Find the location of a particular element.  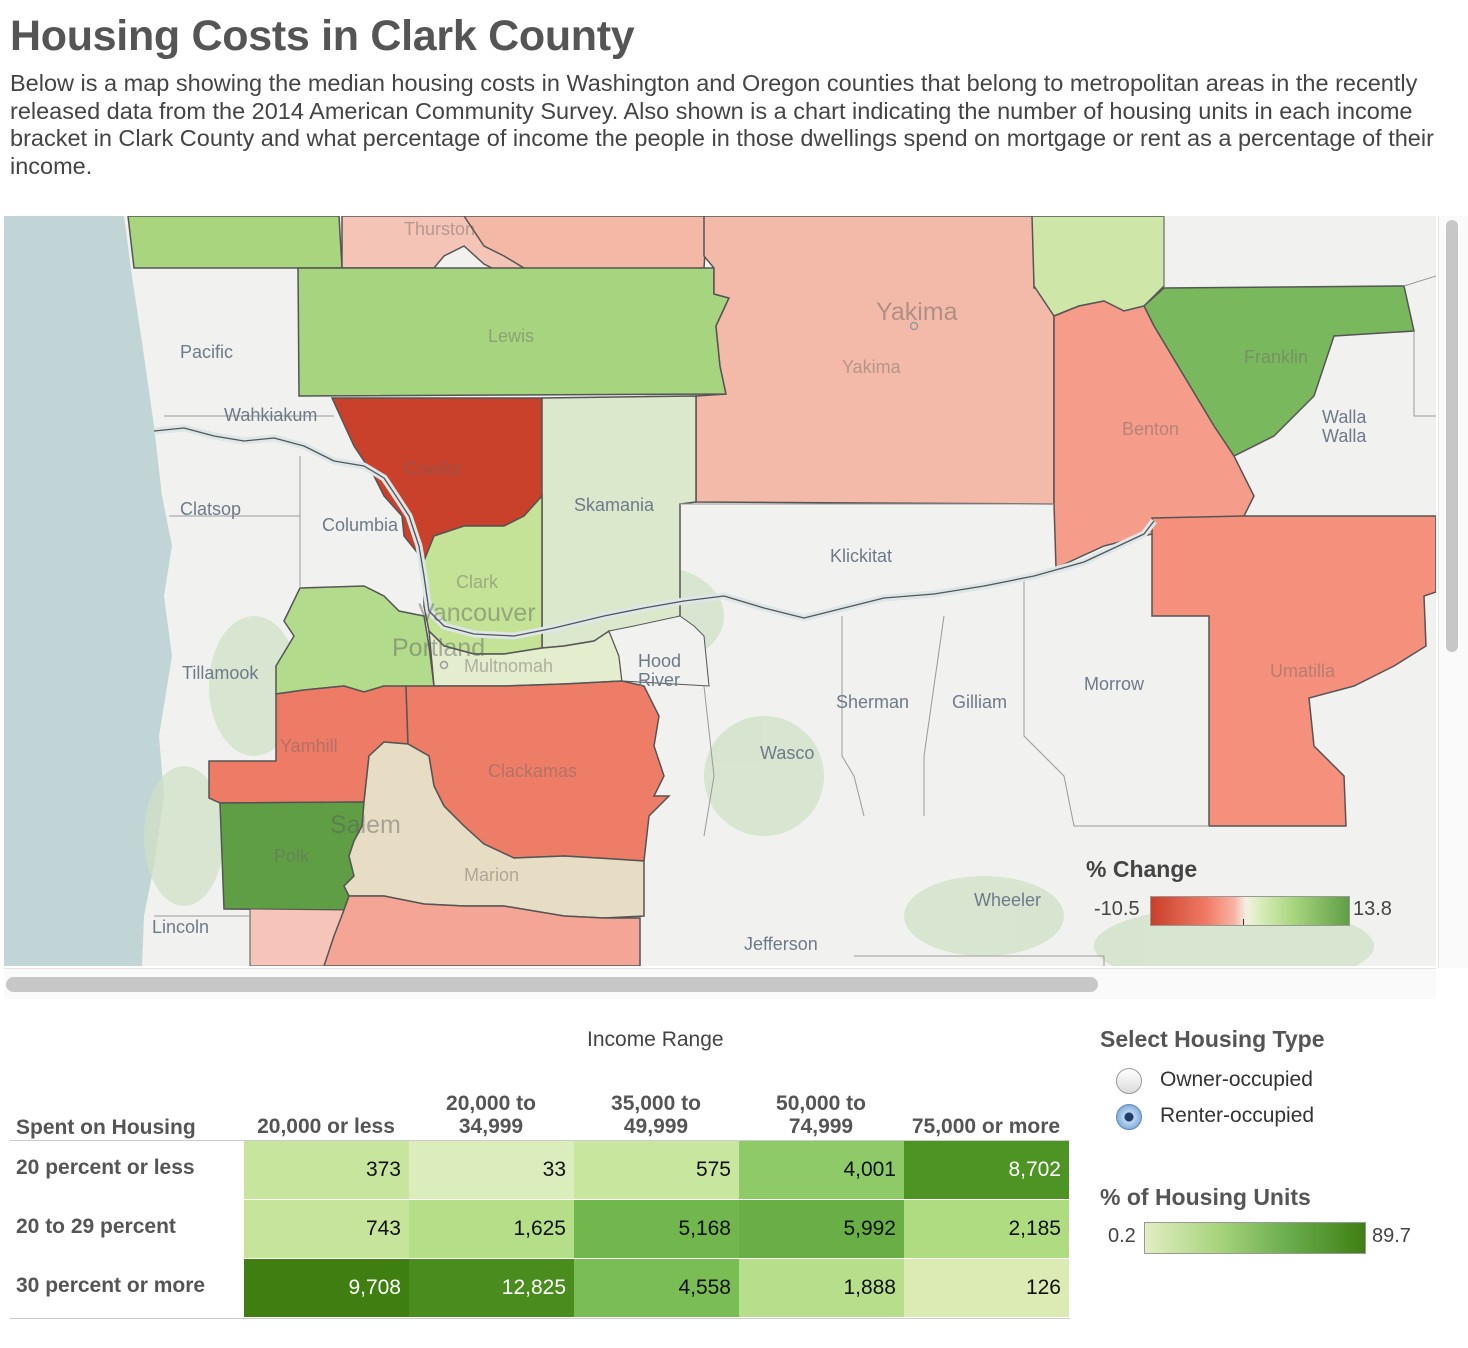

label-klickitat: Klickitat is located at coordinates (861, 556).